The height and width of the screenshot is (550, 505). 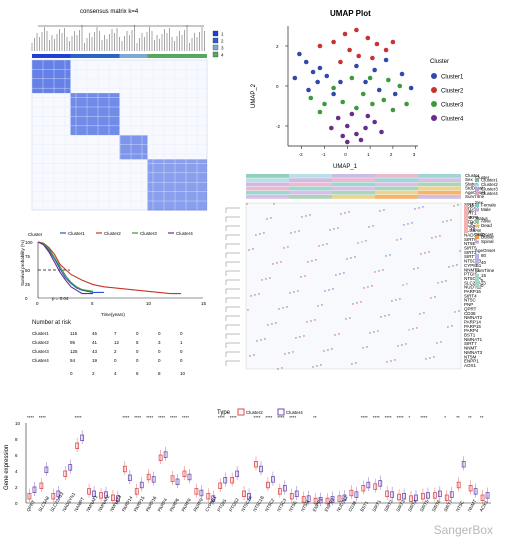 I want to click on heatmap-gene-label: SIRT5, so click(x=470, y=248).